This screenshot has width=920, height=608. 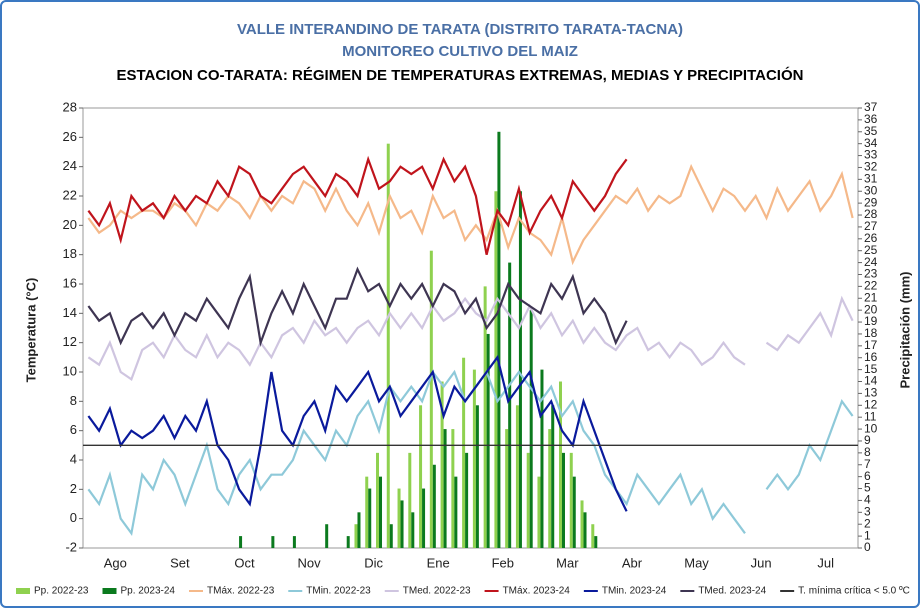 I want to click on y2-tick-label: 2, so click(x=867, y=523).